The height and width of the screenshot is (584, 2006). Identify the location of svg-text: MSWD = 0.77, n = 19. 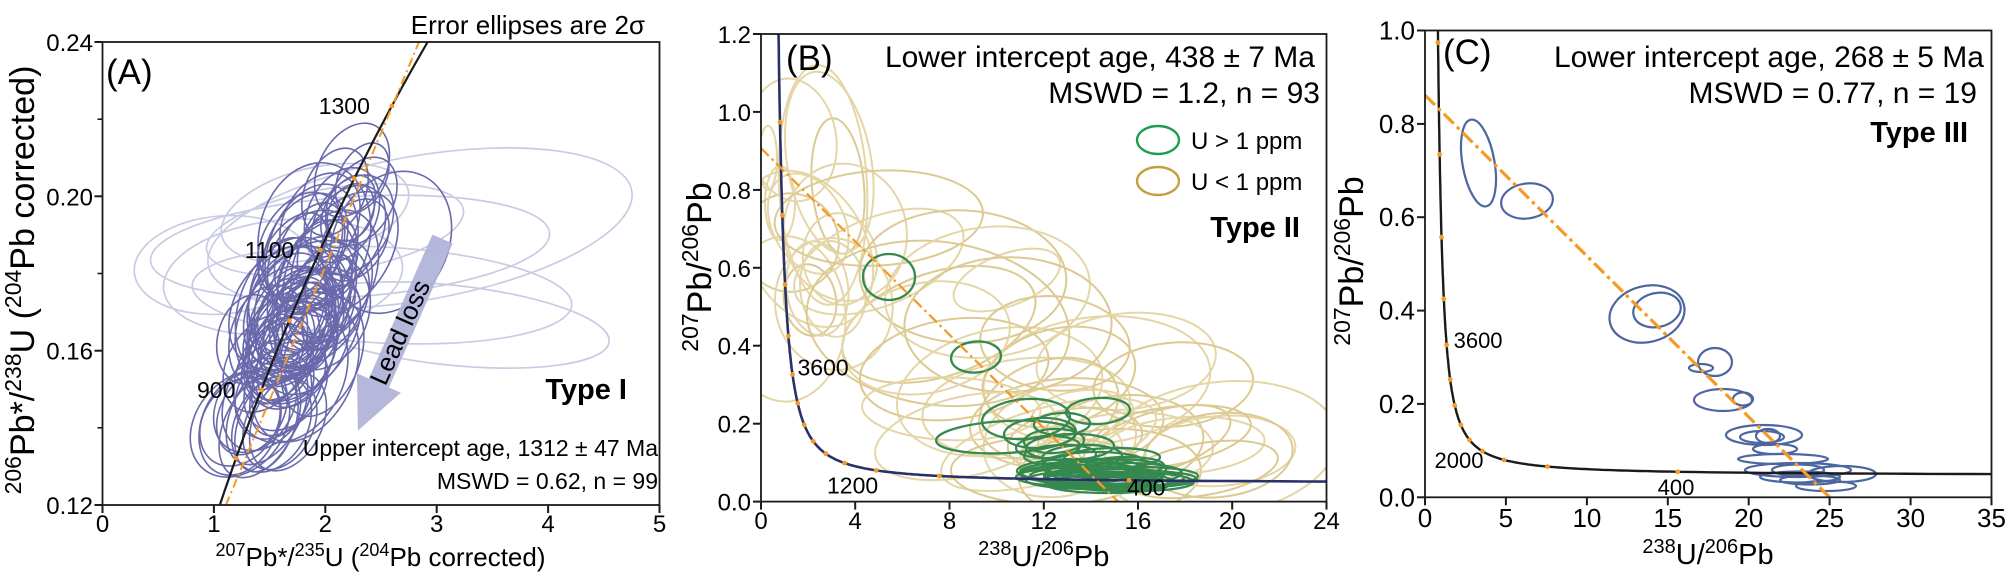
(1833, 93).